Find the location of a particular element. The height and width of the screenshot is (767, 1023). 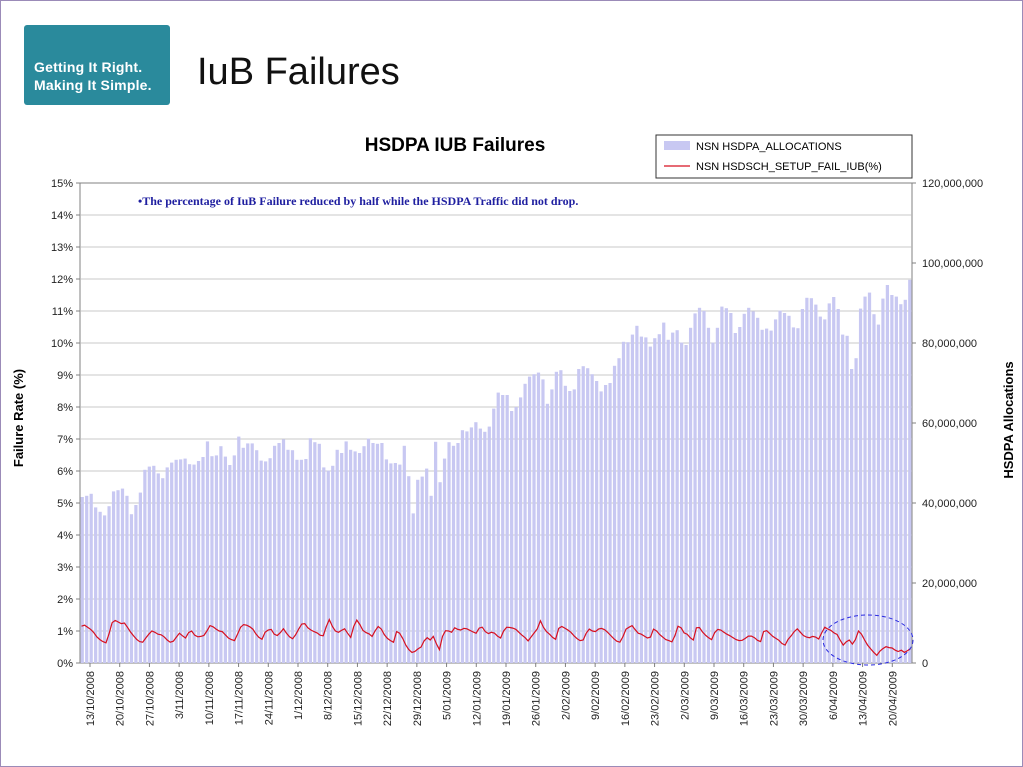

y-left-tick-label: 2% is located at coordinates (65, 600).